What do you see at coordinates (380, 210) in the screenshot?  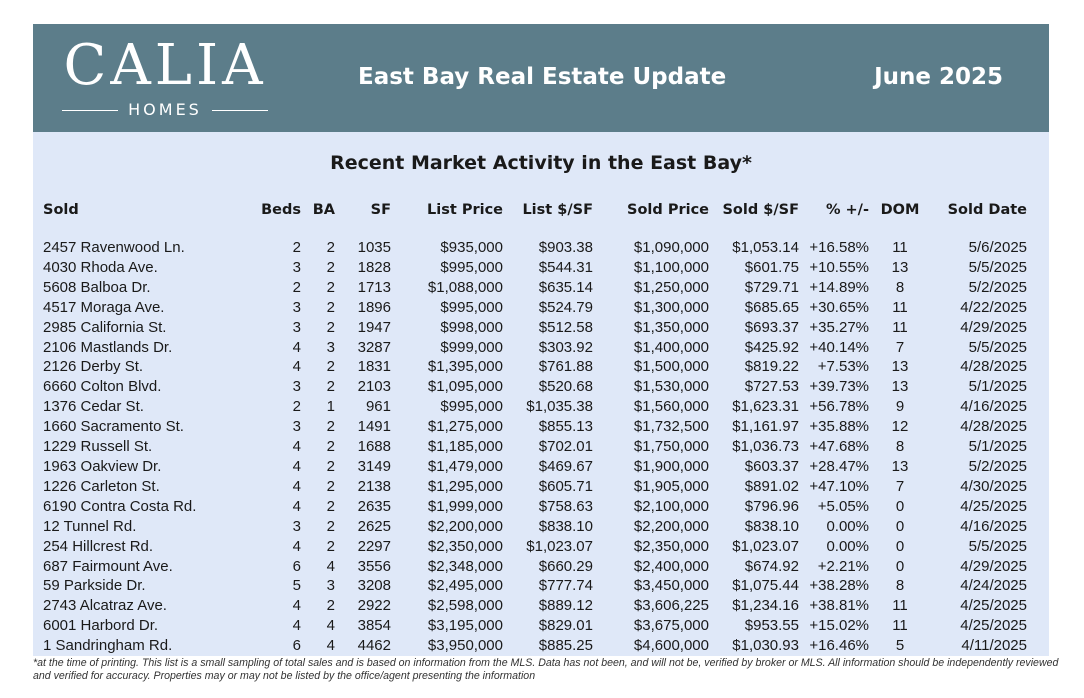 I see `column-header-sf: SF` at bounding box center [380, 210].